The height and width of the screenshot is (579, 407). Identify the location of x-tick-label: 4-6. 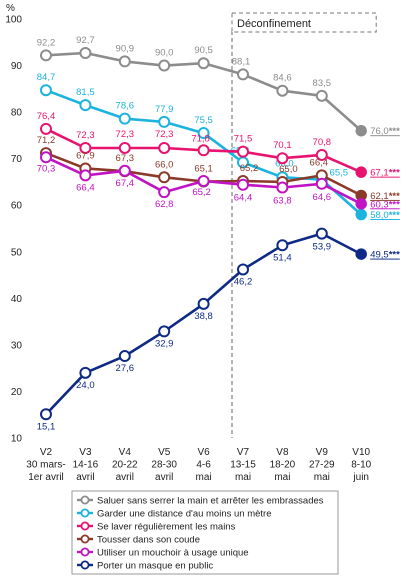
(203, 465).